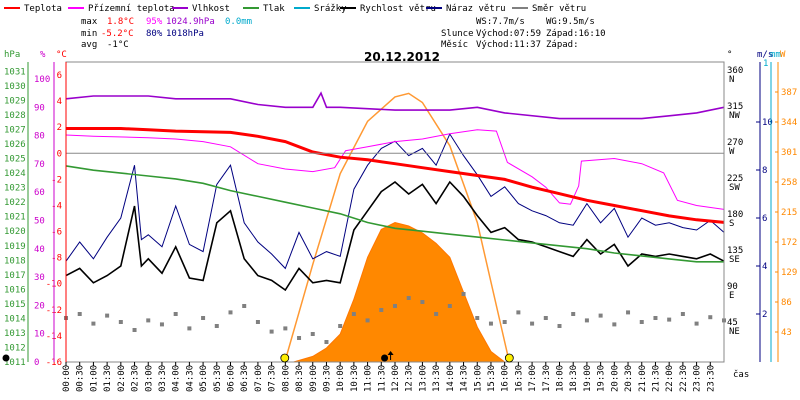  What do you see at coordinates (588, 378) in the screenshot?
I see `time-tick-label: 19:00` at bounding box center [588, 378].